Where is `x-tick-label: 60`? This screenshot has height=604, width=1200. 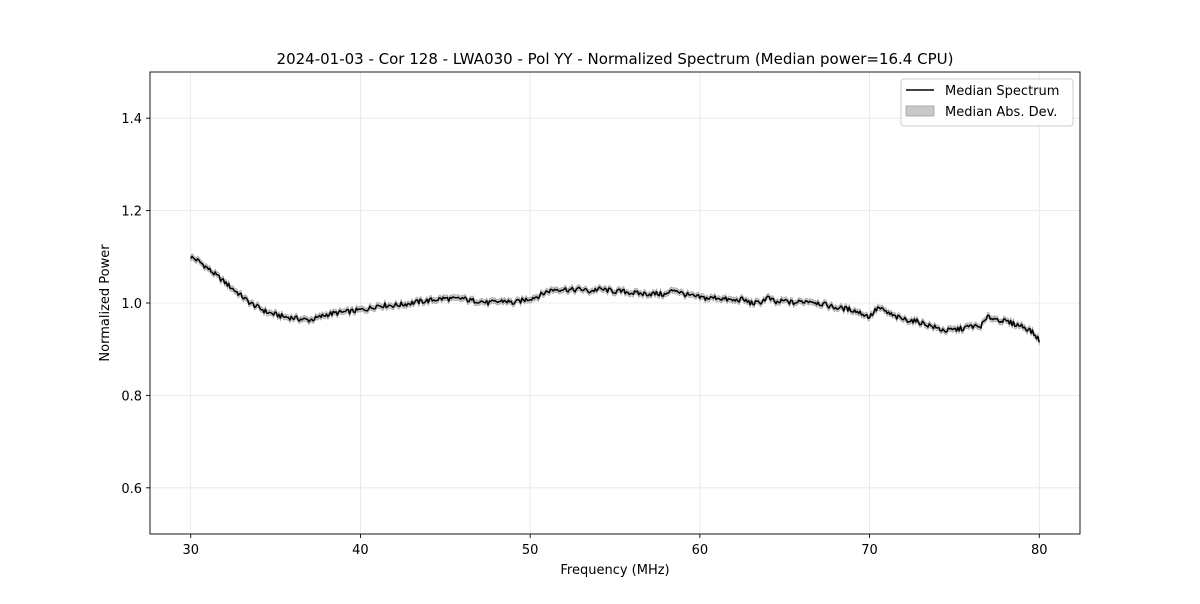
x-tick-label: 60 is located at coordinates (700, 550).